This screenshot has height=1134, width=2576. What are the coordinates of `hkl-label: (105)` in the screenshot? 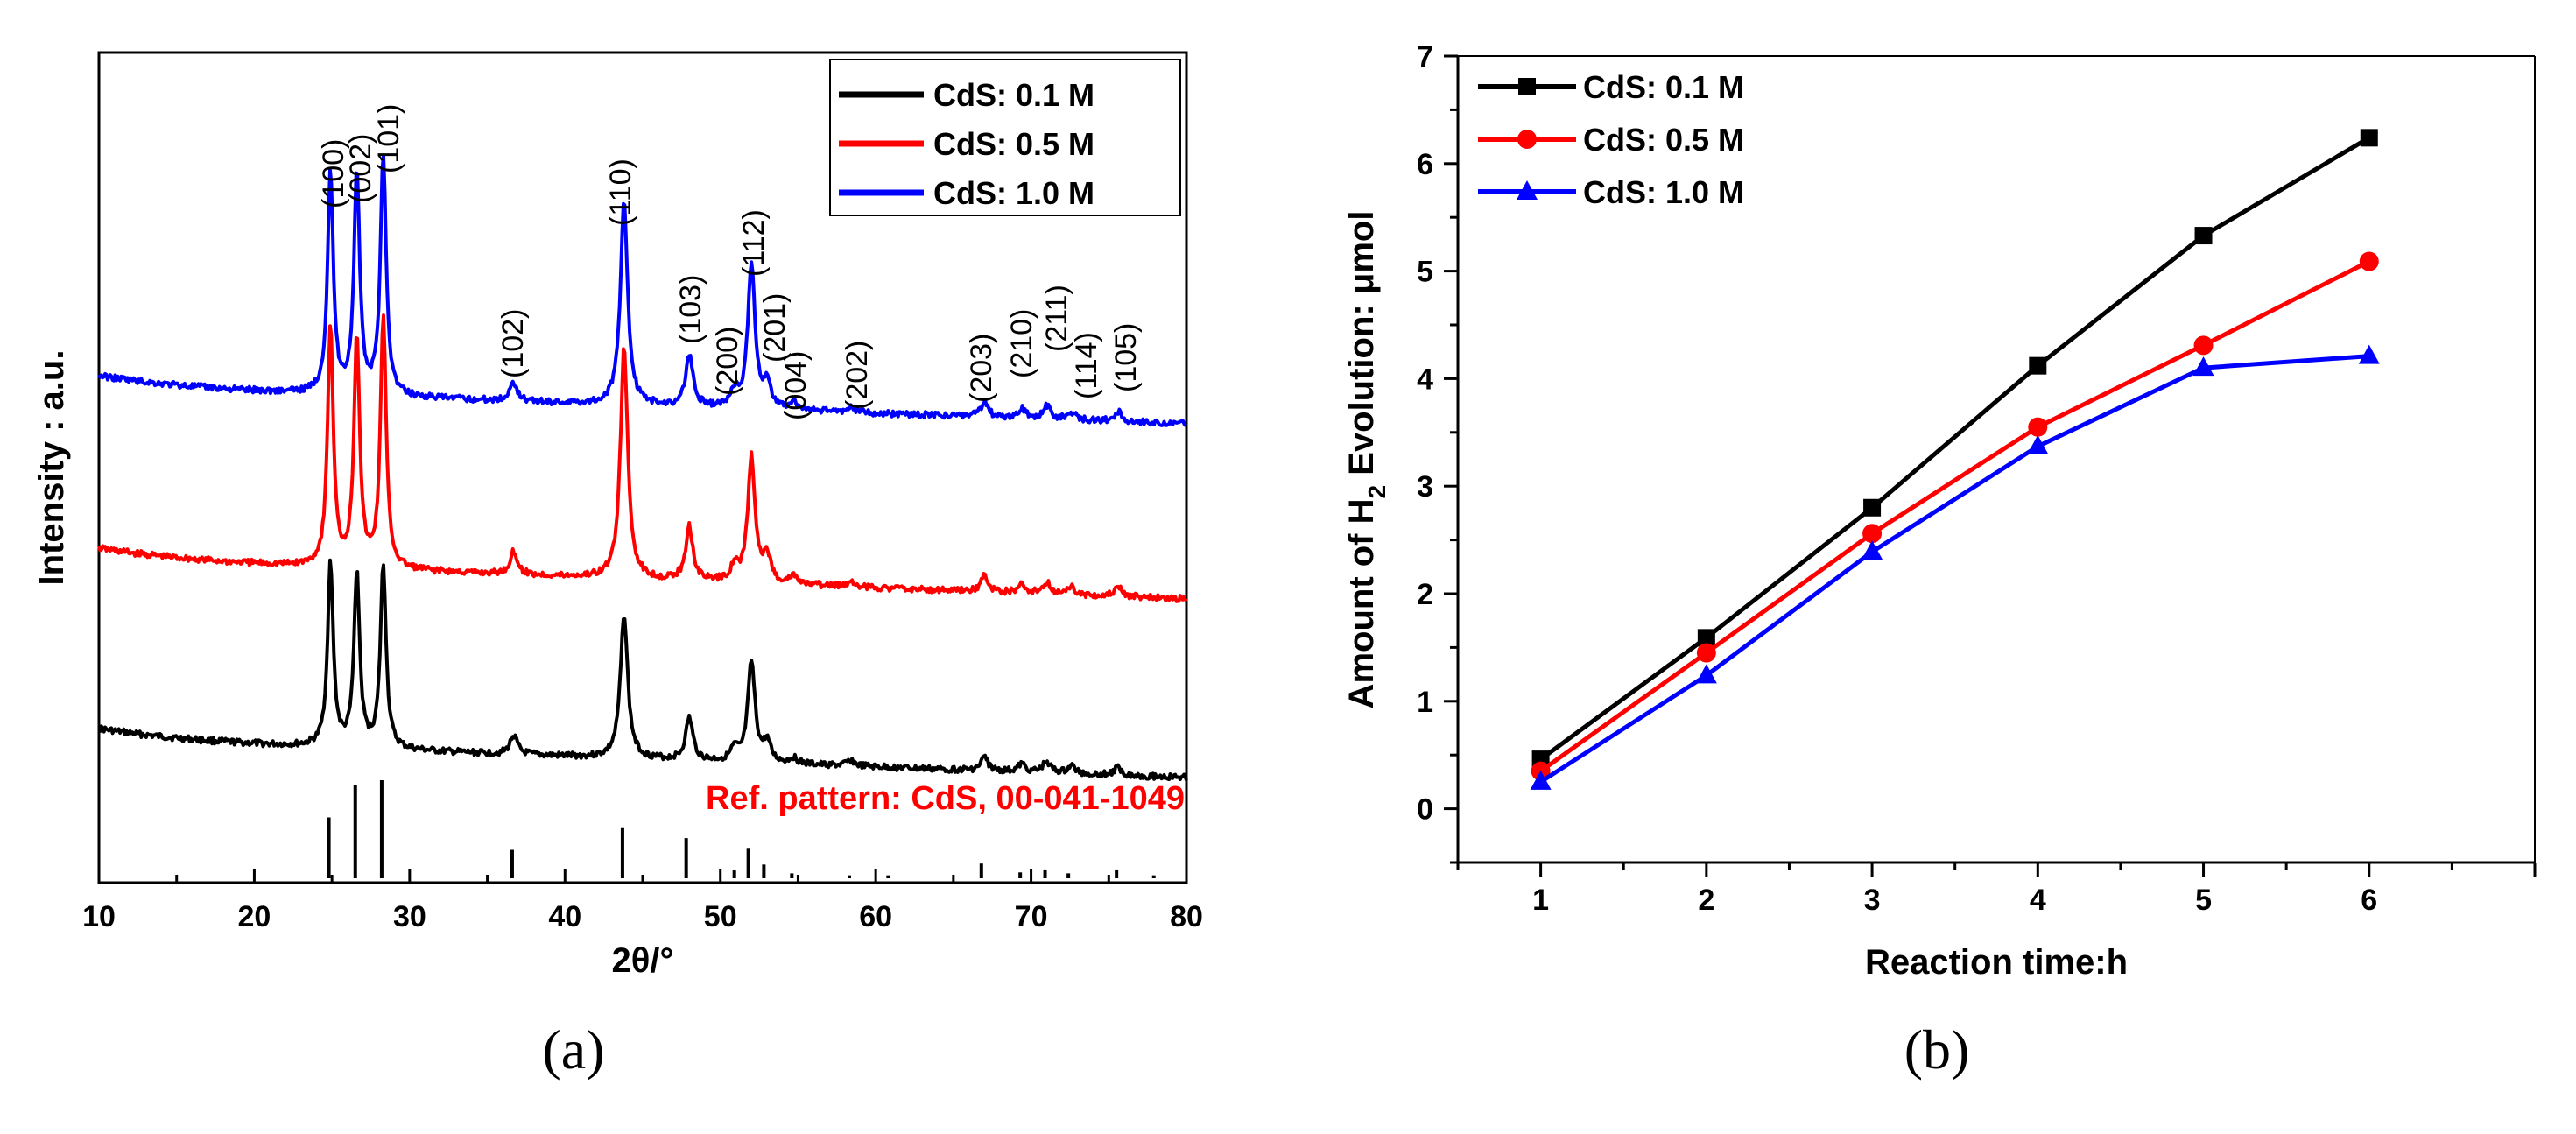 It's located at (1126, 357).